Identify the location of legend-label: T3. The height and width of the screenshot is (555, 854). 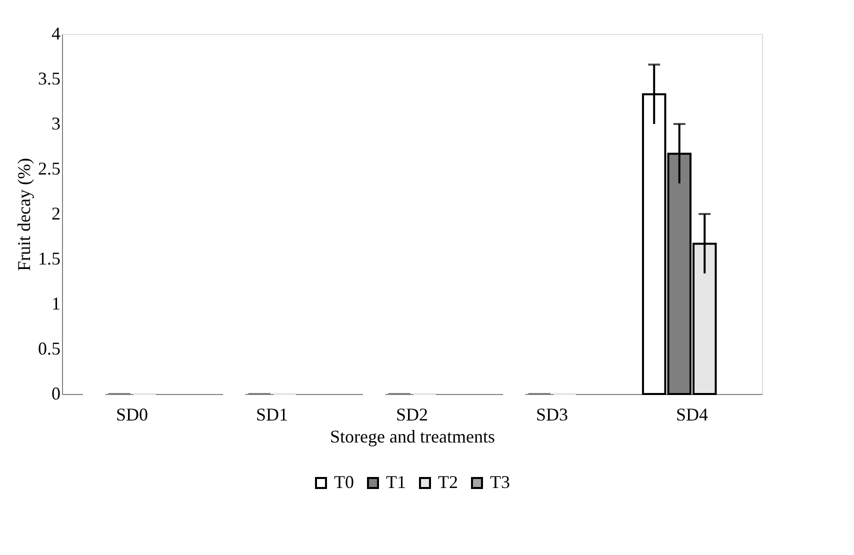
(500, 482).